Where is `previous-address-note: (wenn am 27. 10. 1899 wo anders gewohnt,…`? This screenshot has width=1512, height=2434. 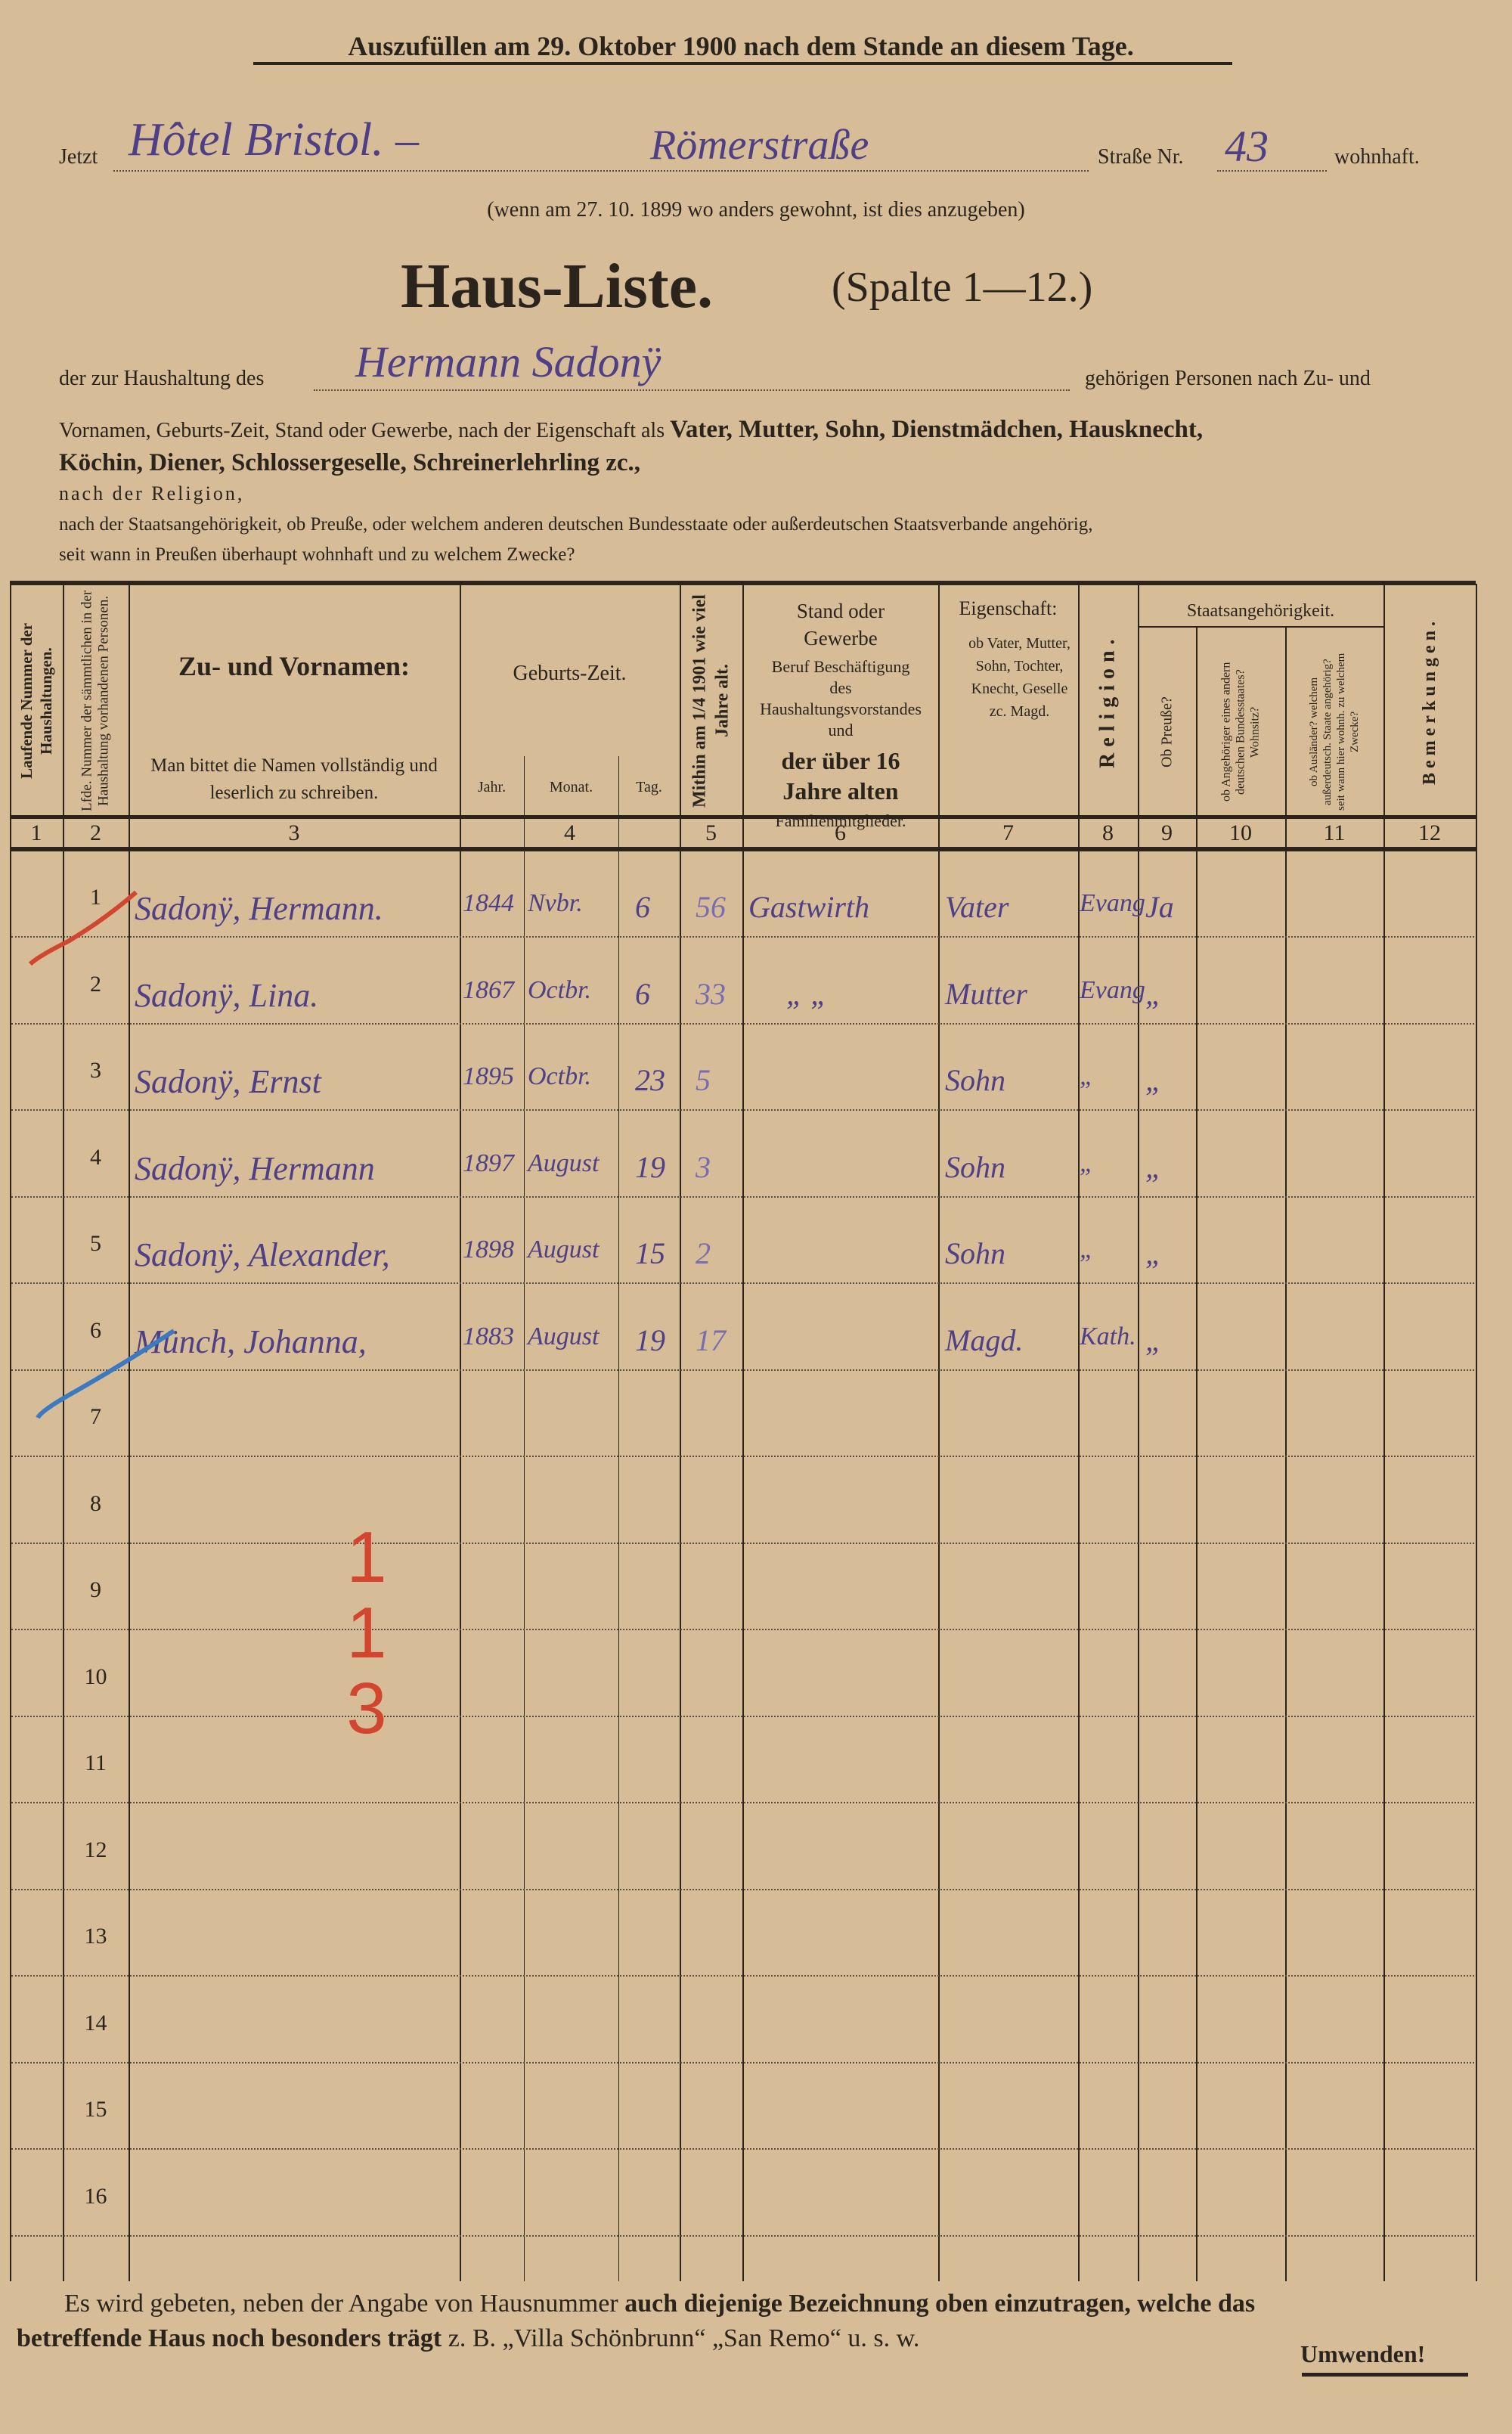 previous-address-note: (wenn am 27. 10. 1899 wo anders gewohnt,… is located at coordinates (756, 210).